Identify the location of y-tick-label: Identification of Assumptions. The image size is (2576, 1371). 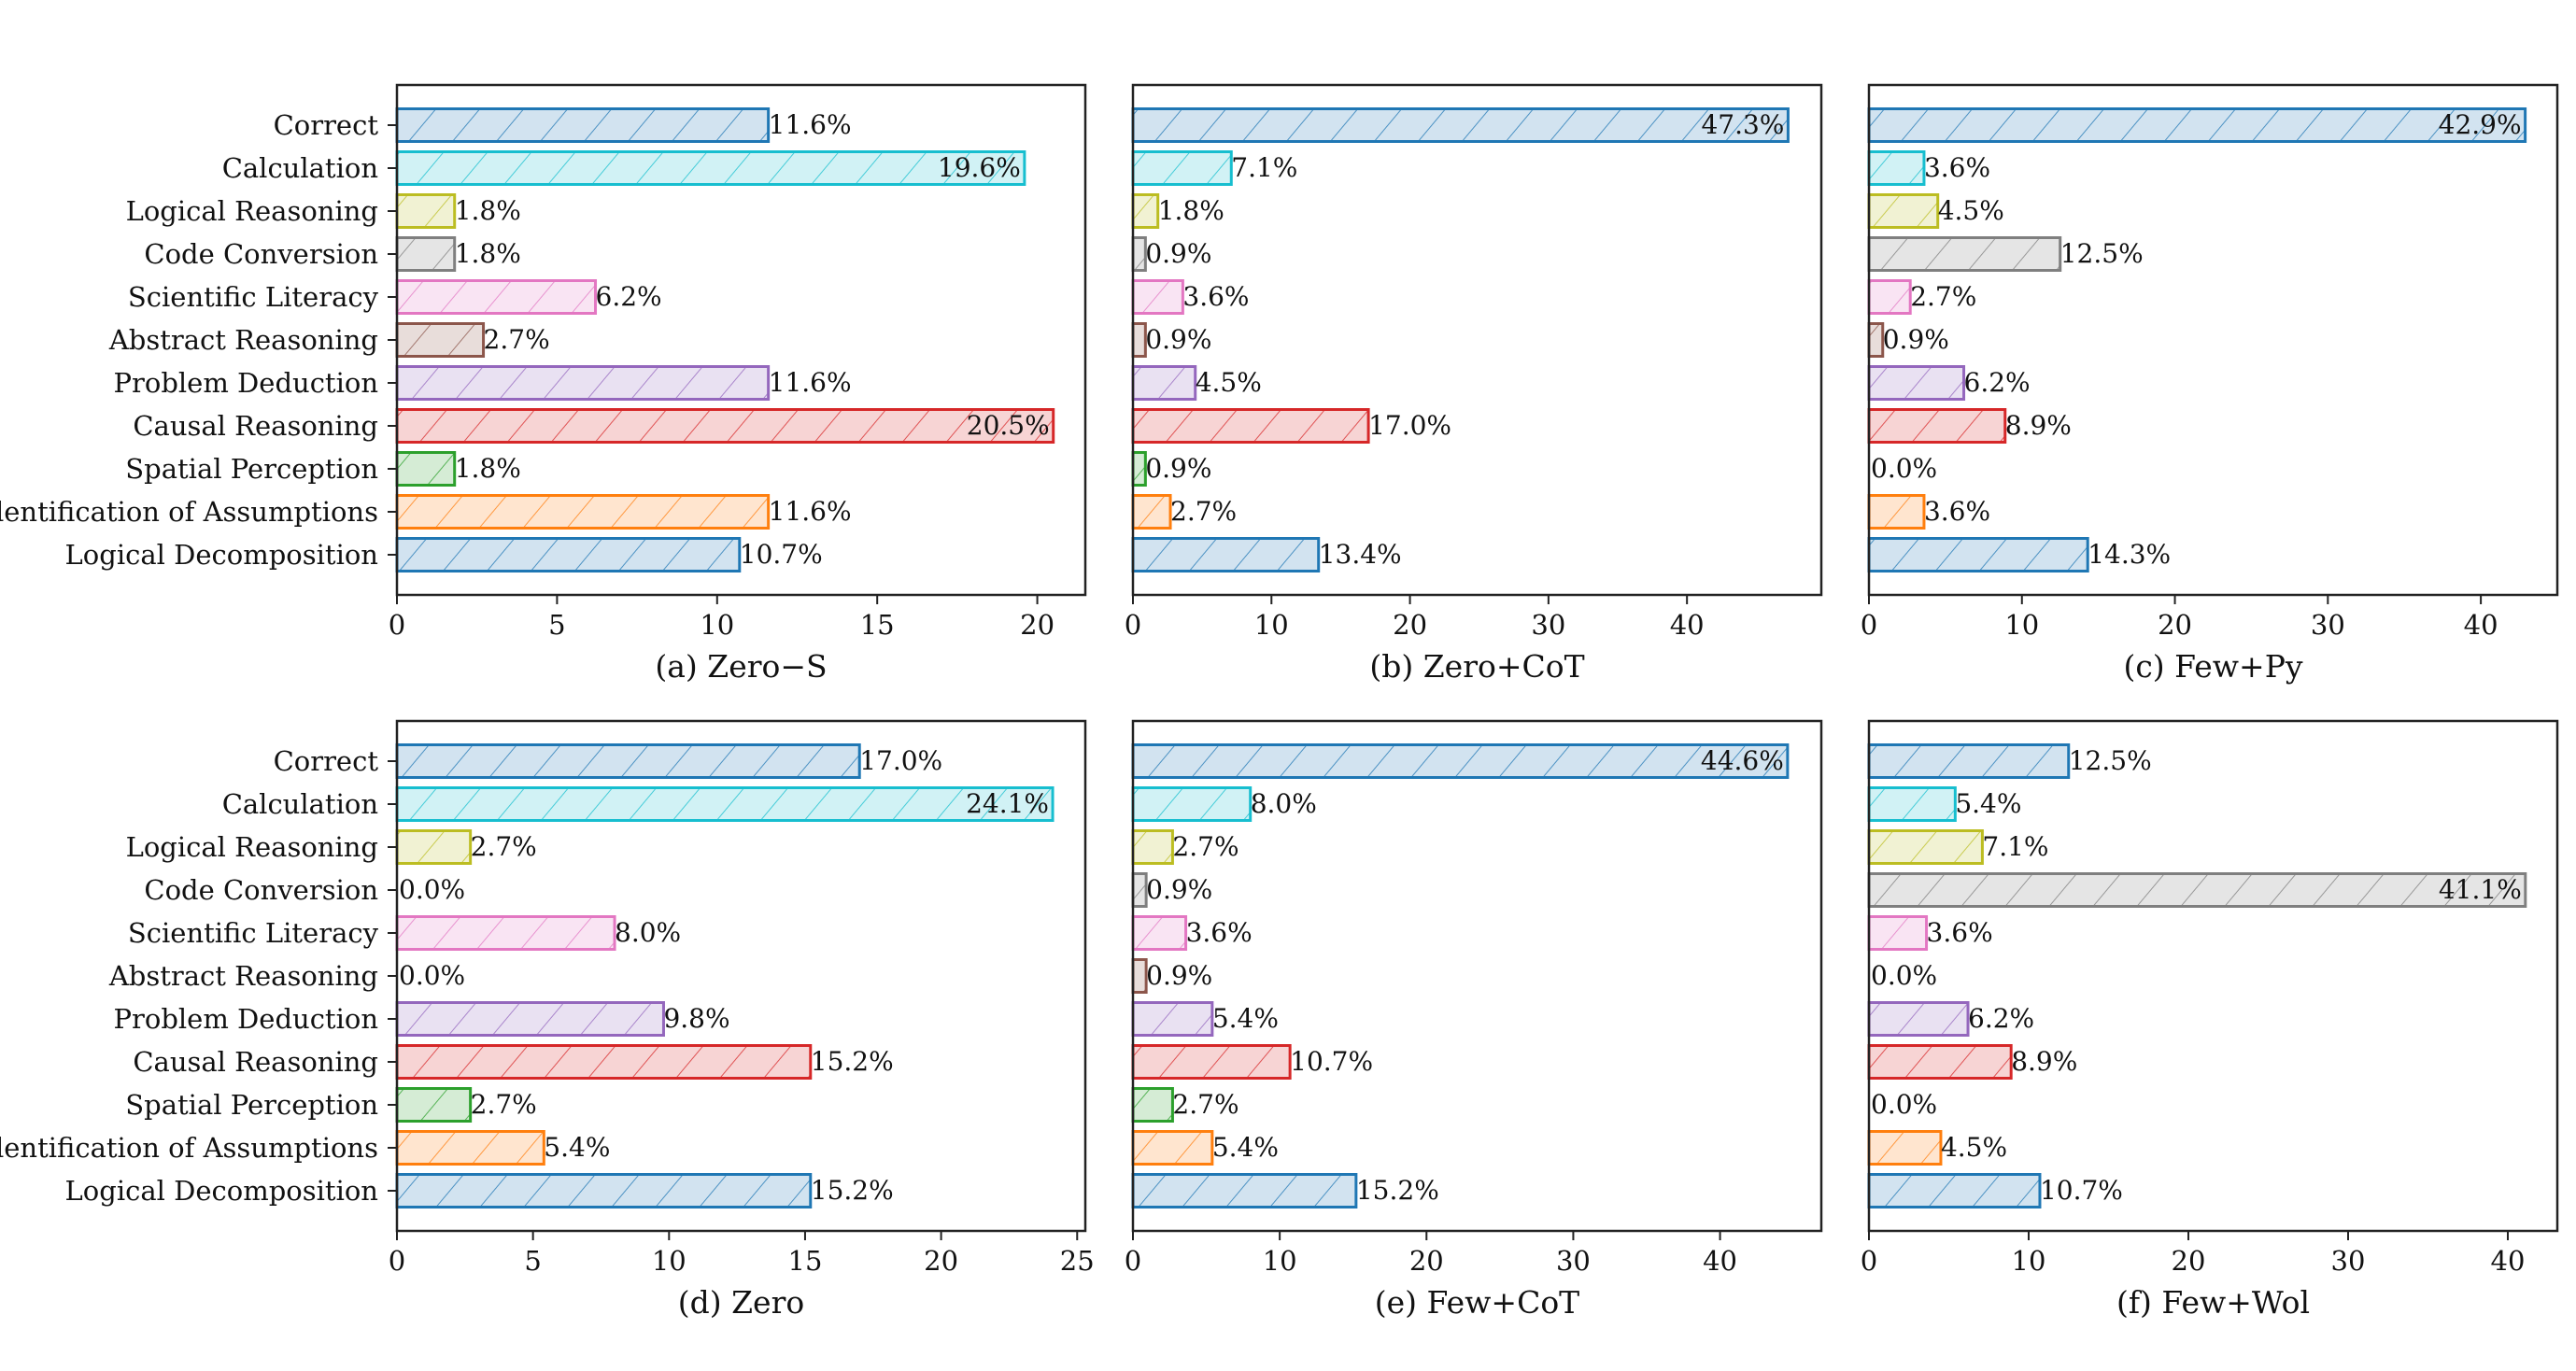
(189, 1148).